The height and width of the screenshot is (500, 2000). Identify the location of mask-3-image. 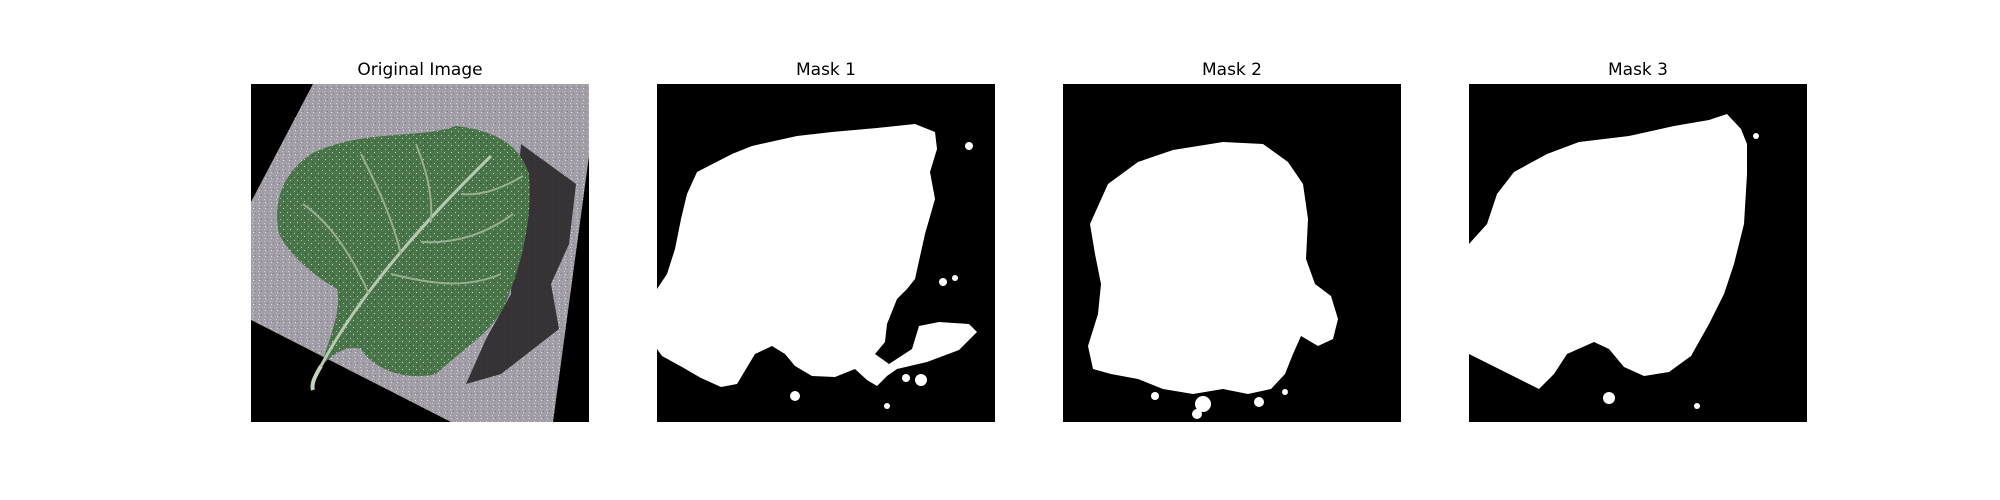
(1638, 253).